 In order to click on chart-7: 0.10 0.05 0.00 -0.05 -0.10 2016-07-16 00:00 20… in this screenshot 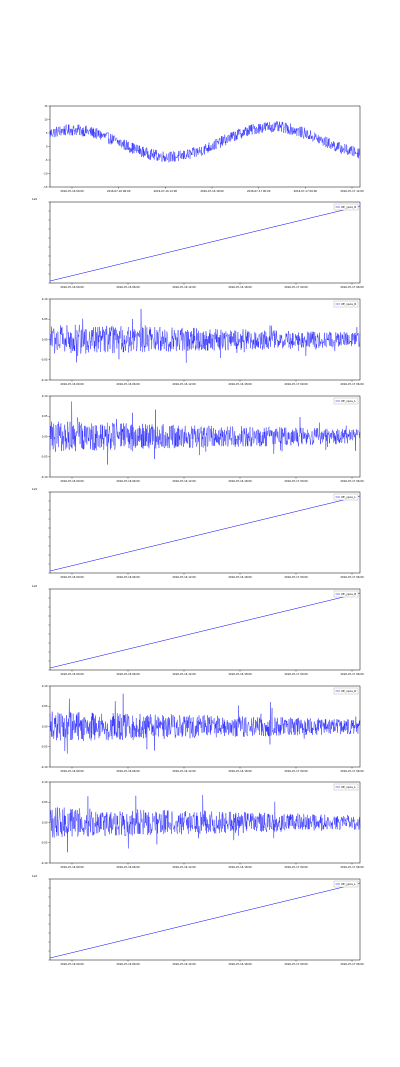, I will do `click(202, 728)`.